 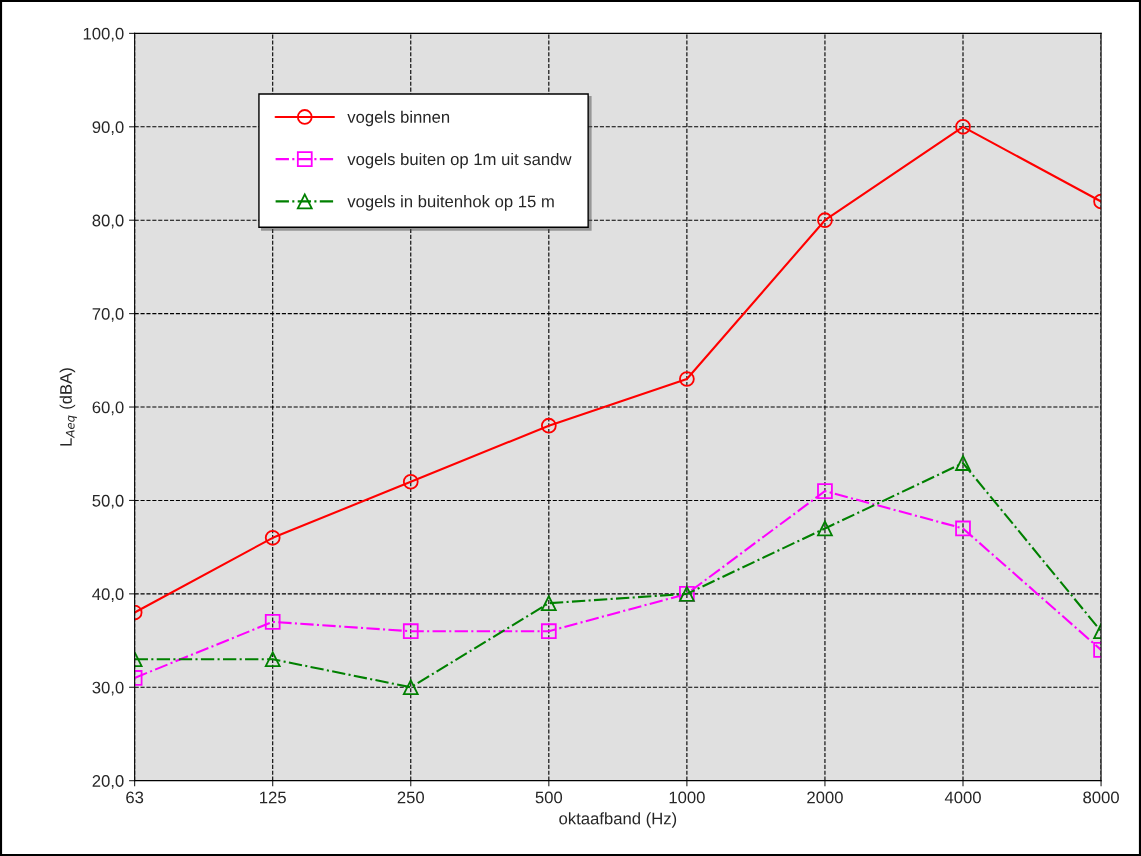 I want to click on x-tick-label: 2000, so click(x=825, y=797).